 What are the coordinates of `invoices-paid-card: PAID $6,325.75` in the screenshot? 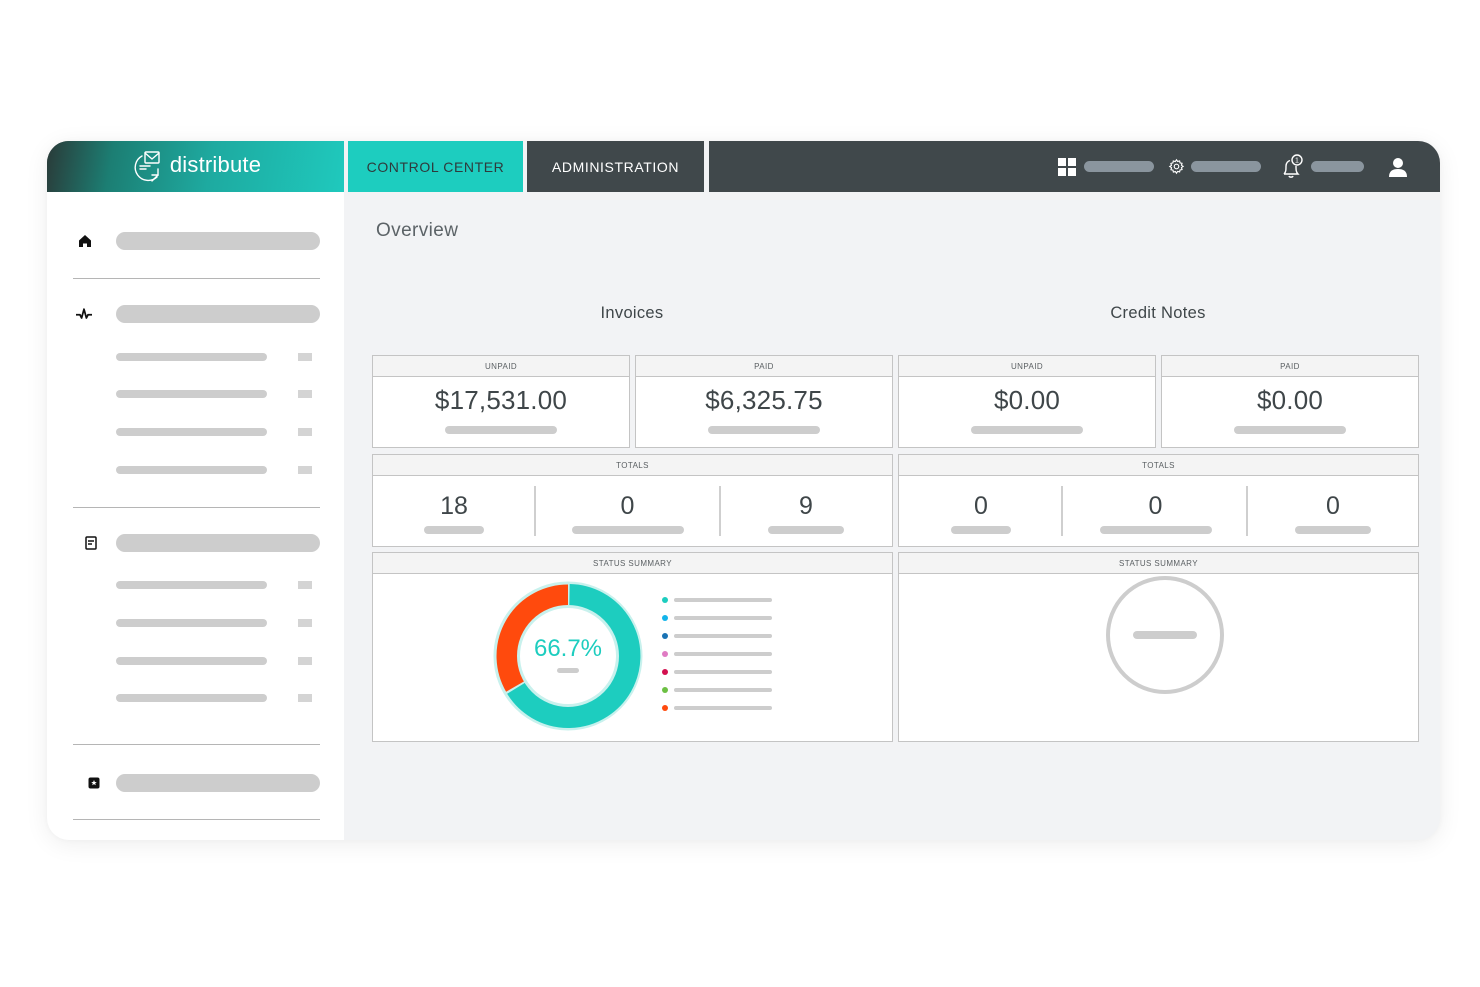 It's located at (764, 401).